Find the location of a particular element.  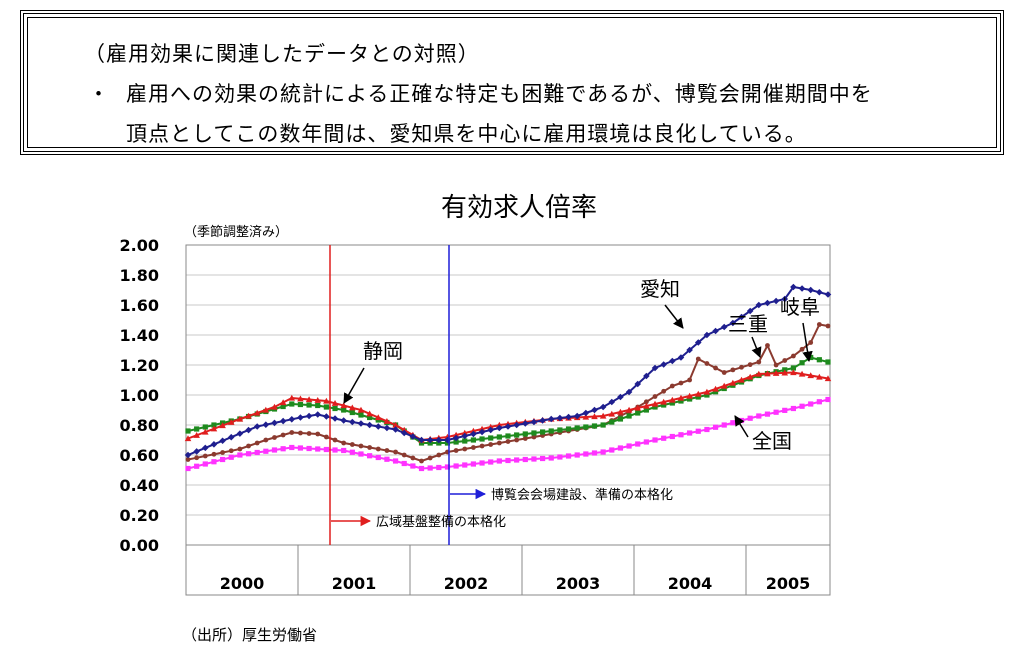

source-note: （出所）厚生労働省 is located at coordinates (250, 635).